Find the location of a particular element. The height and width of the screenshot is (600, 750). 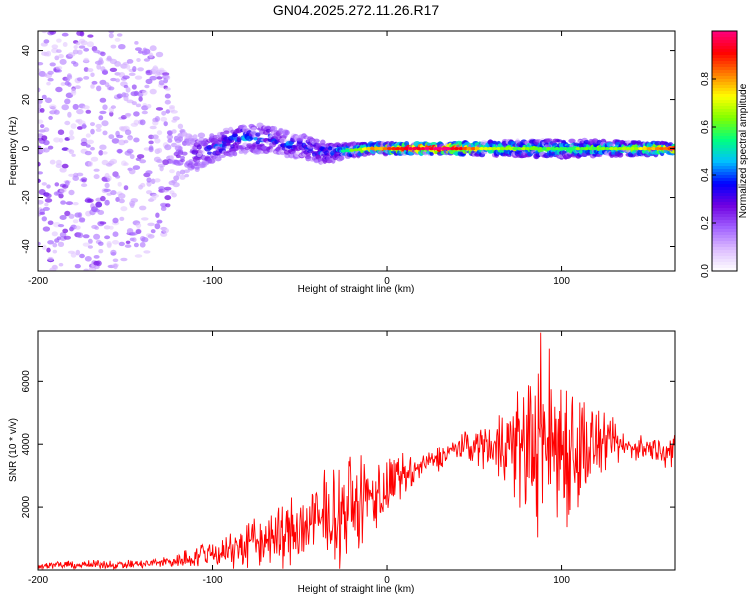

spectrogram-y-tick-label: -20 is located at coordinates (26, 197).